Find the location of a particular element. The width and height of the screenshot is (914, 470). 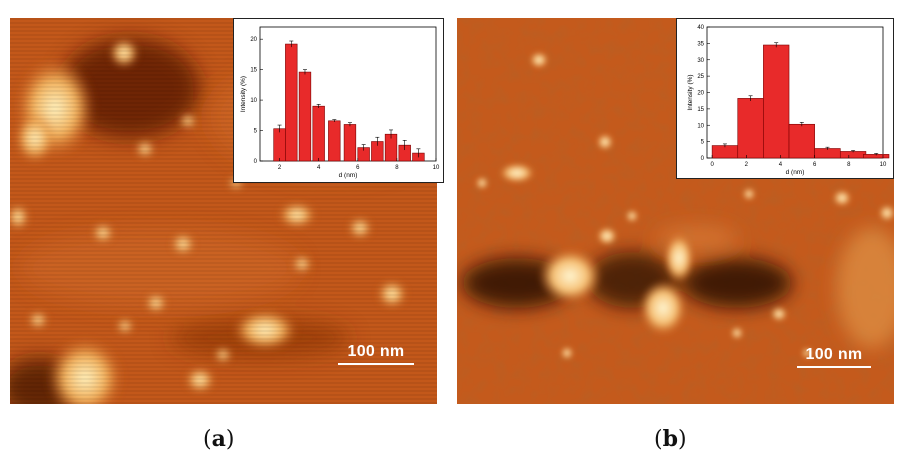

hist-a-x-tick-label: 6 is located at coordinates (358, 168).